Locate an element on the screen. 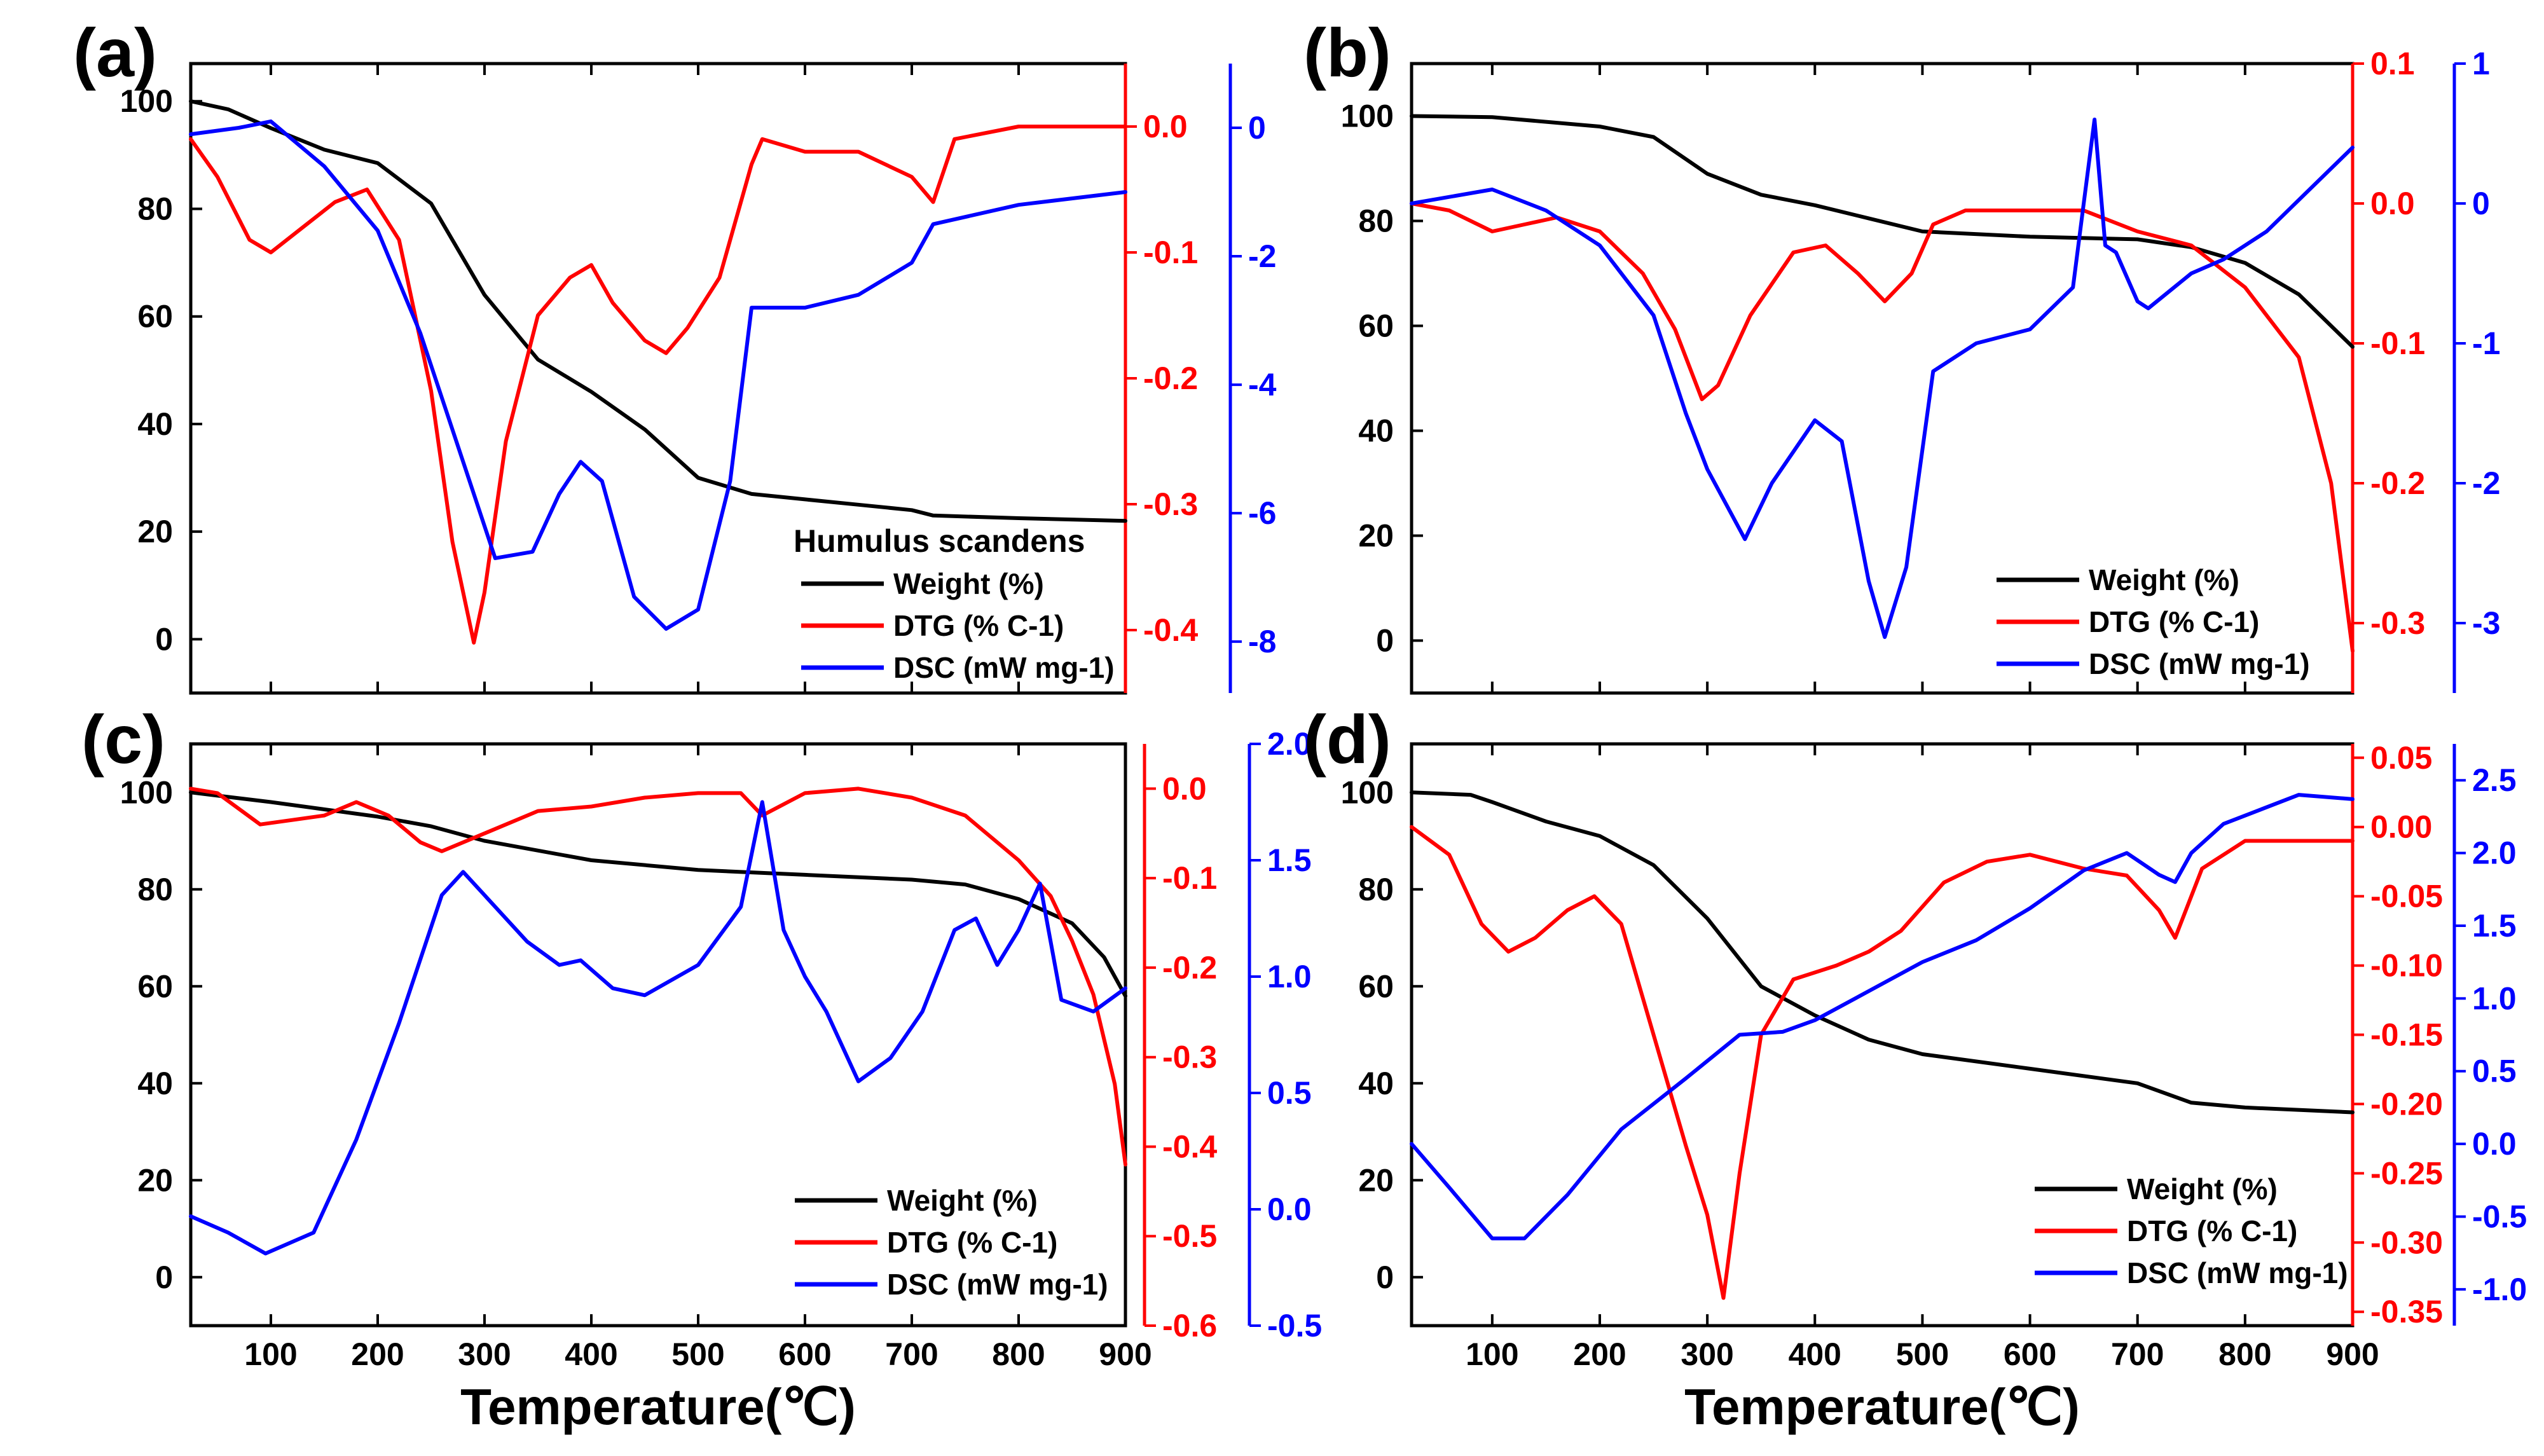  x-tick-label: 400 is located at coordinates (1815, 1354).